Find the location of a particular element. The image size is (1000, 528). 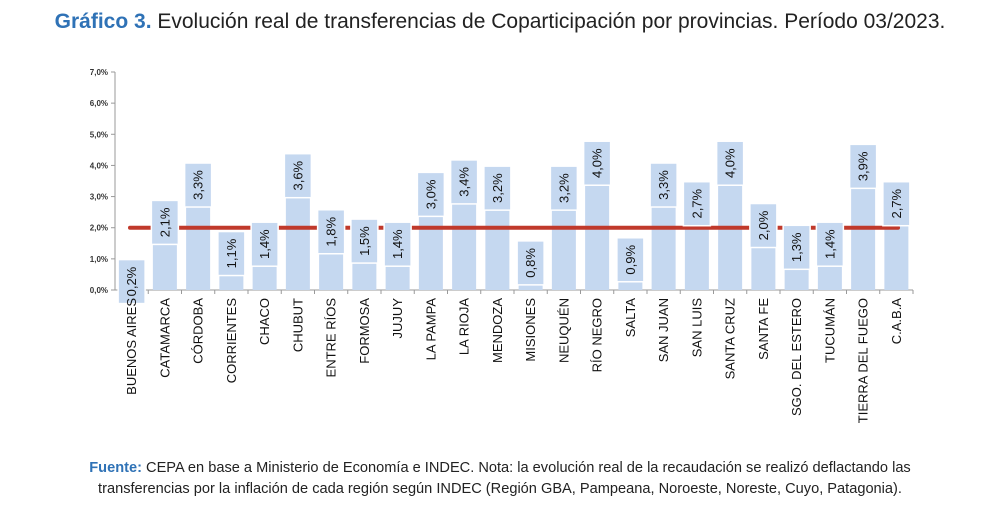

x-category-label: CHACO is located at coordinates (264, 321).